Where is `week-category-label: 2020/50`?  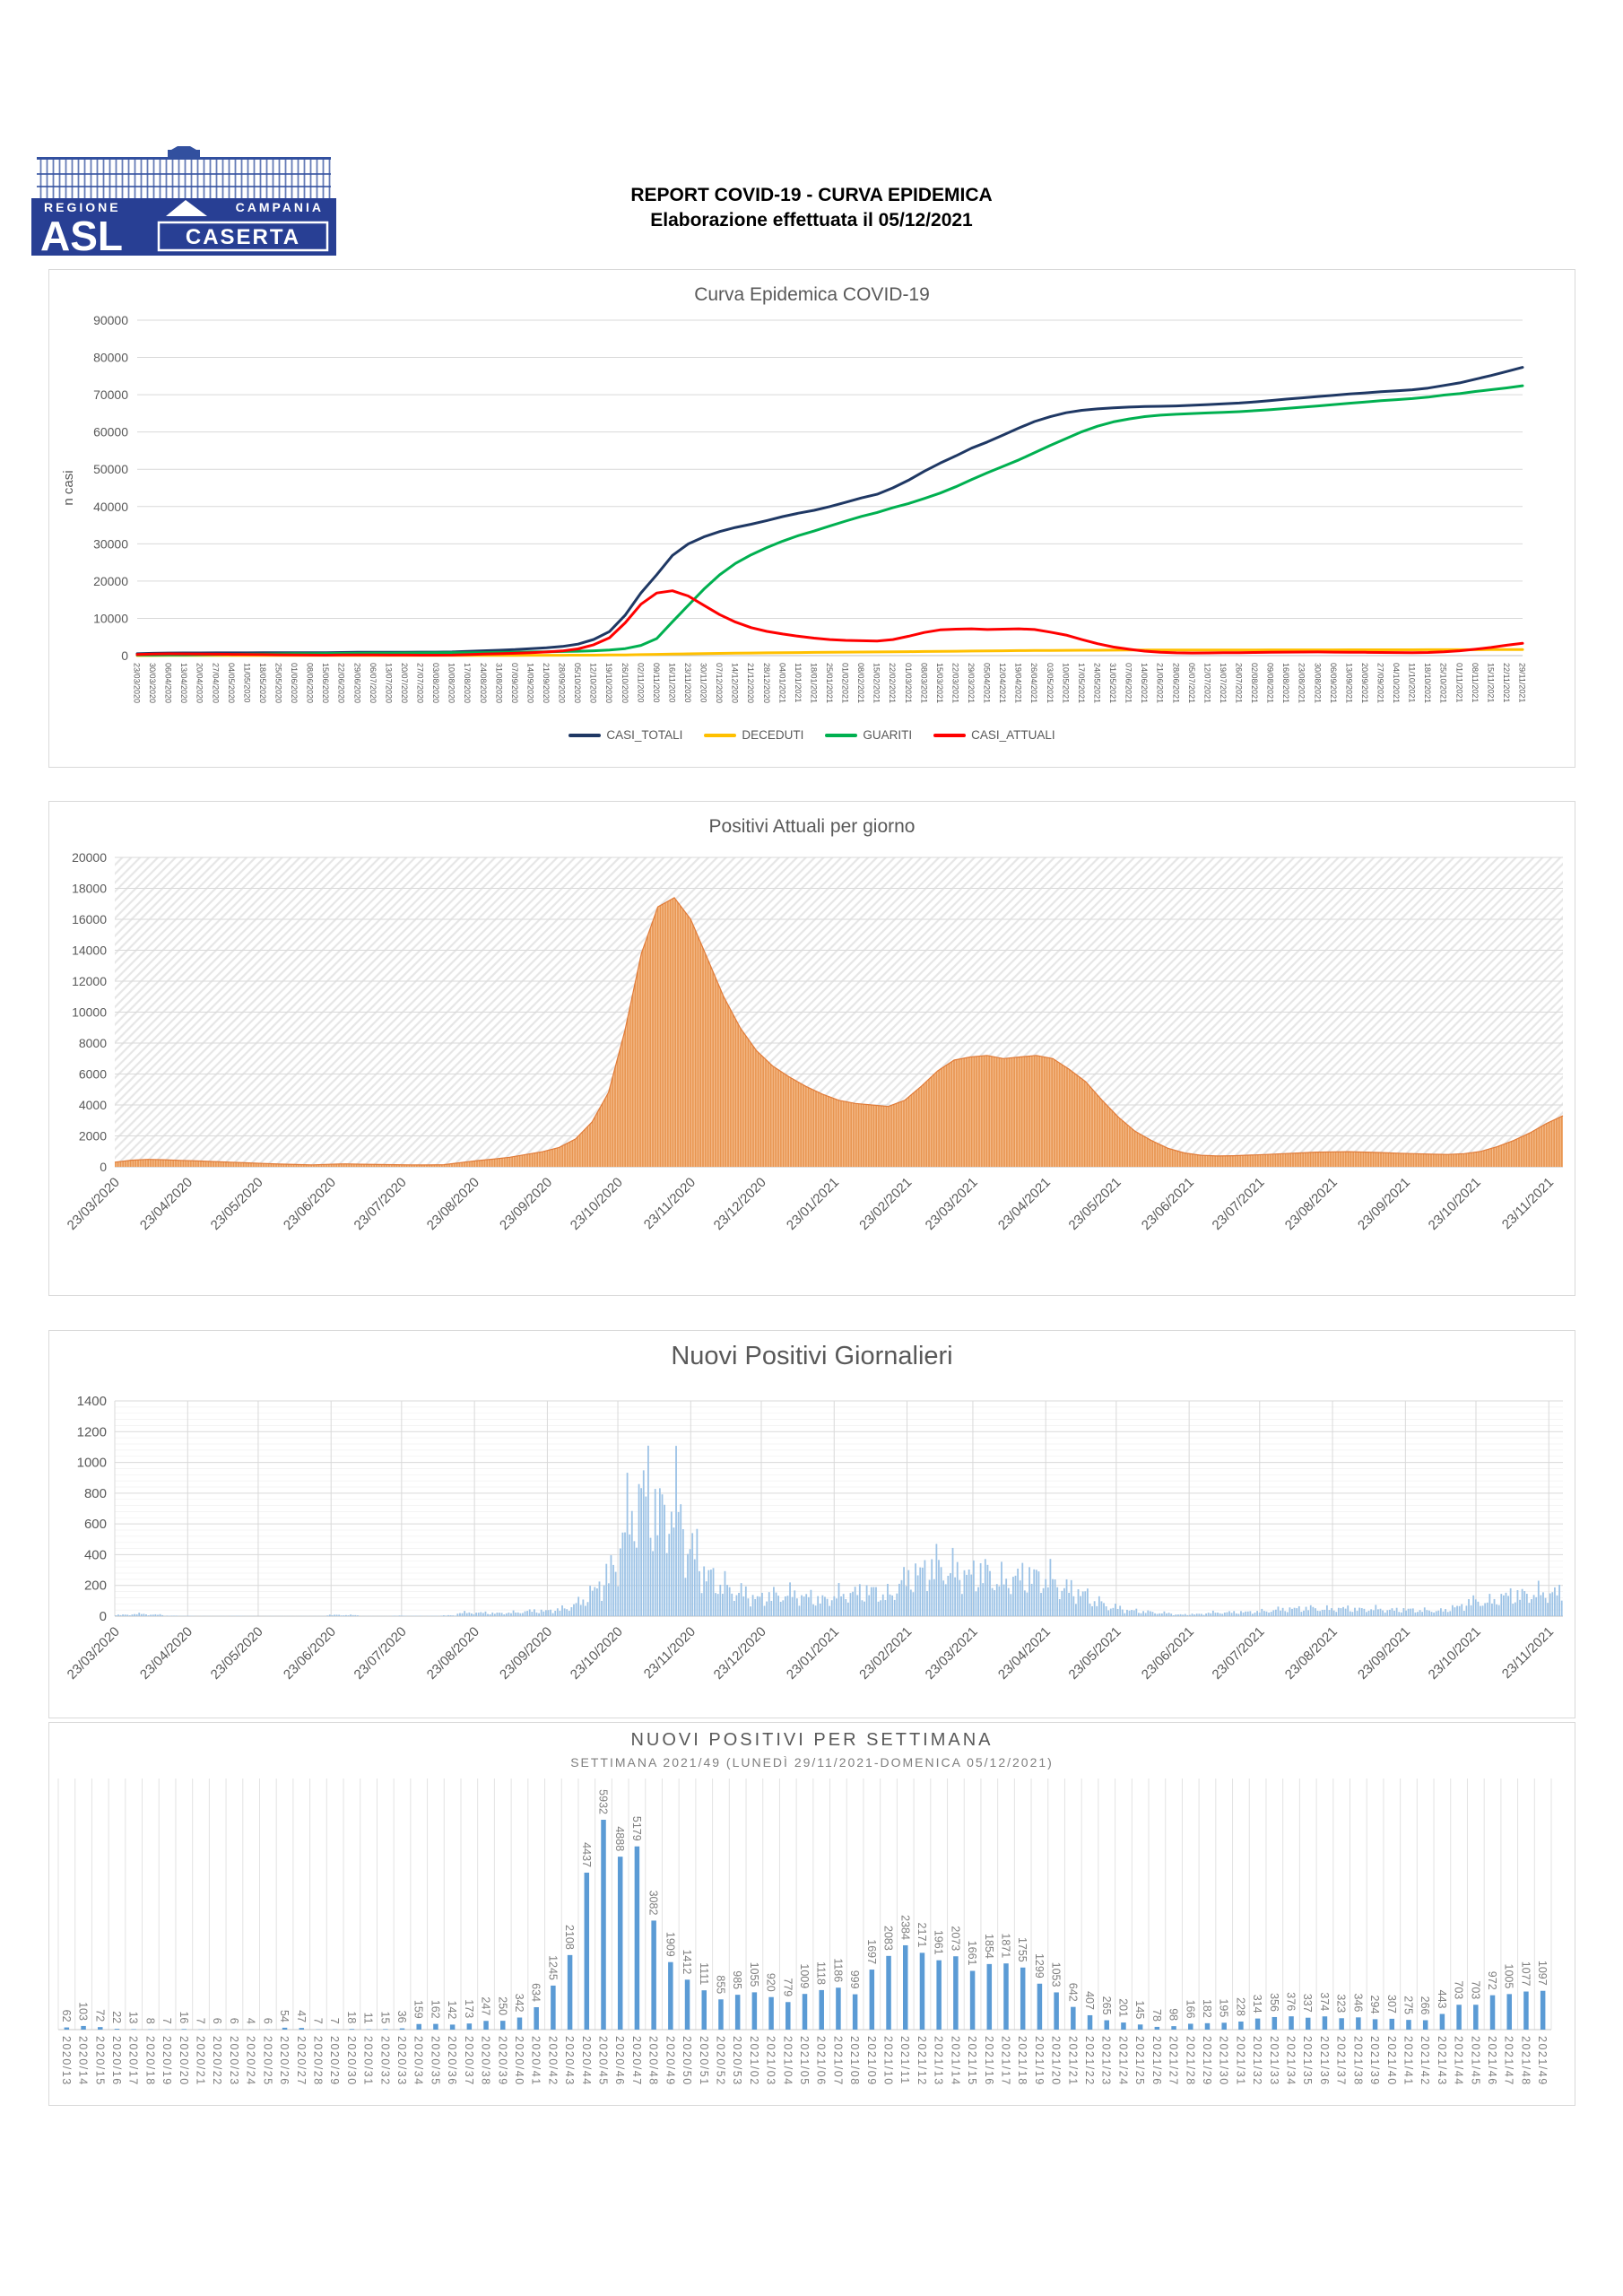
week-category-label: 2020/50 is located at coordinates (687, 2061).